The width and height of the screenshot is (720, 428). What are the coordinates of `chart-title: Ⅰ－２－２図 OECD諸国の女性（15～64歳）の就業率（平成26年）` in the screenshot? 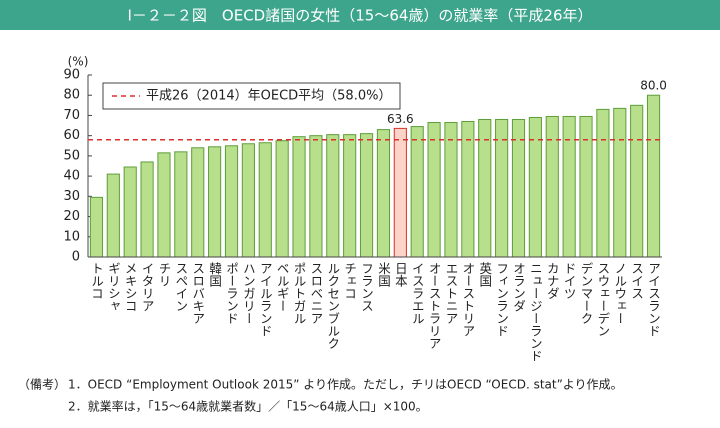 It's located at (360, 16).